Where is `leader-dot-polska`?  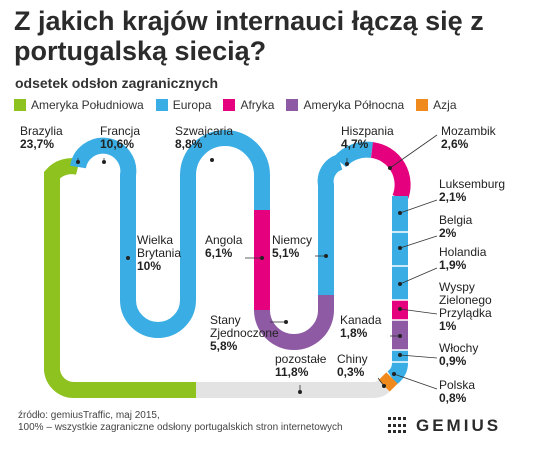
leader-dot-polska is located at coordinates (394, 374).